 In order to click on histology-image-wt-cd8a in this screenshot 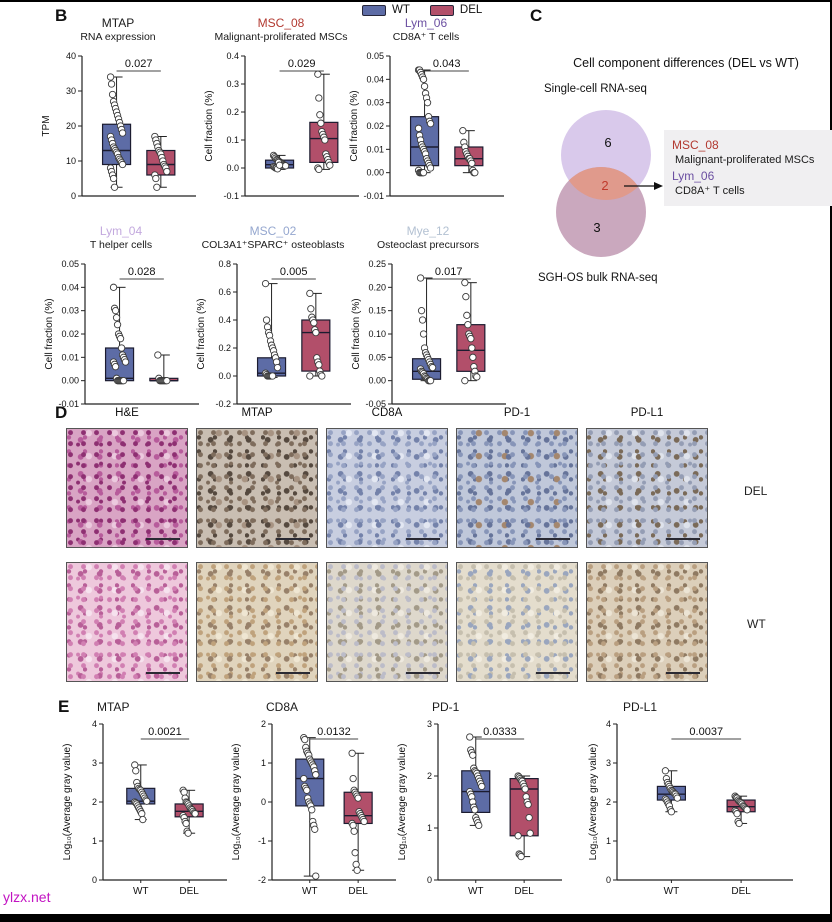, I will do `click(387, 622)`.